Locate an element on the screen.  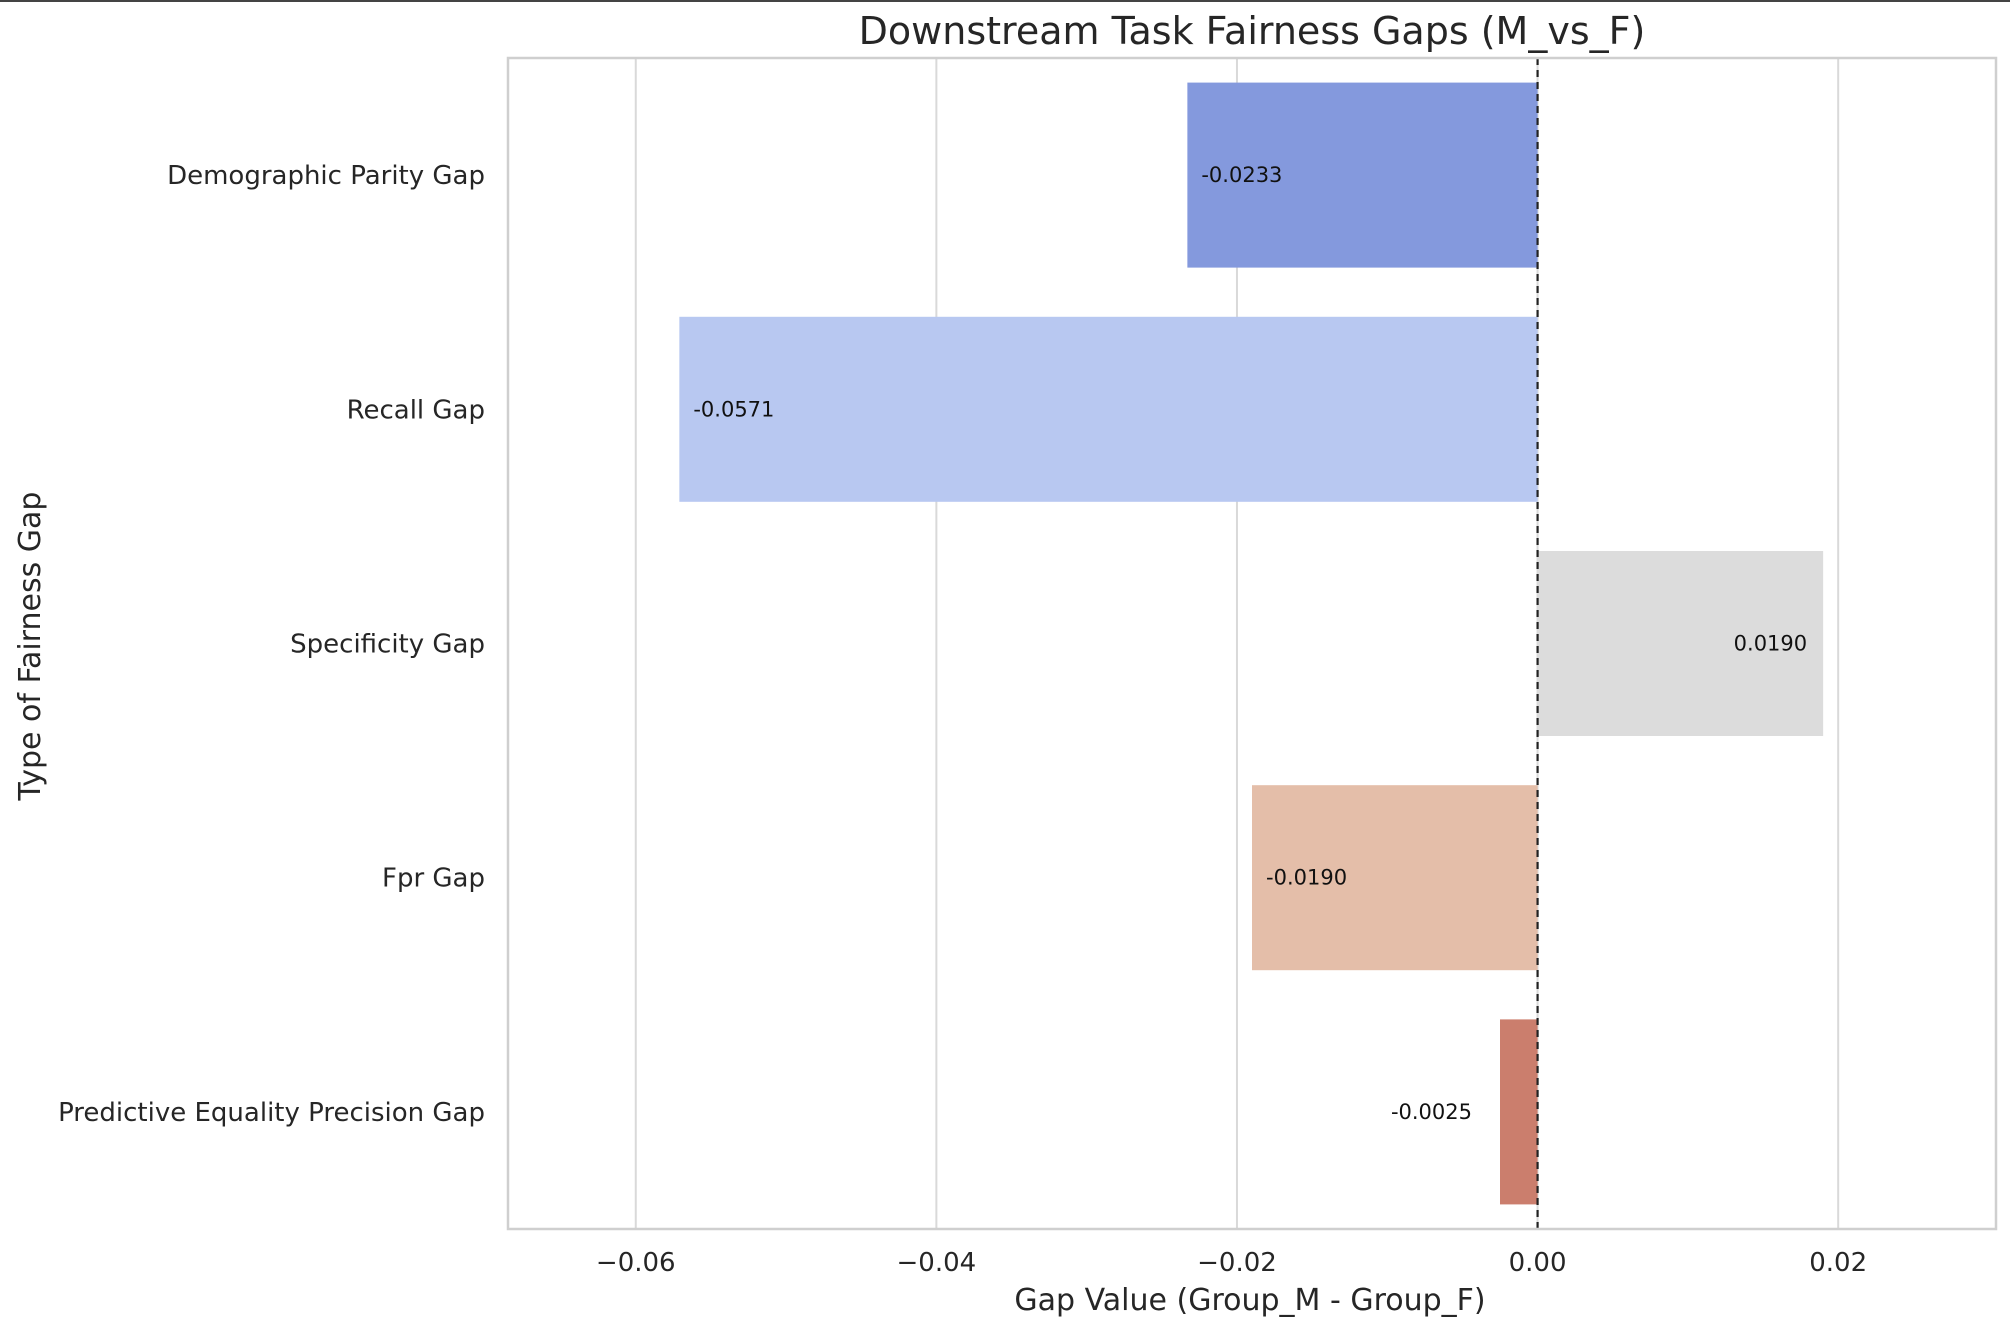
x-tick-label: 0.00 is located at coordinates (1538, 1263).